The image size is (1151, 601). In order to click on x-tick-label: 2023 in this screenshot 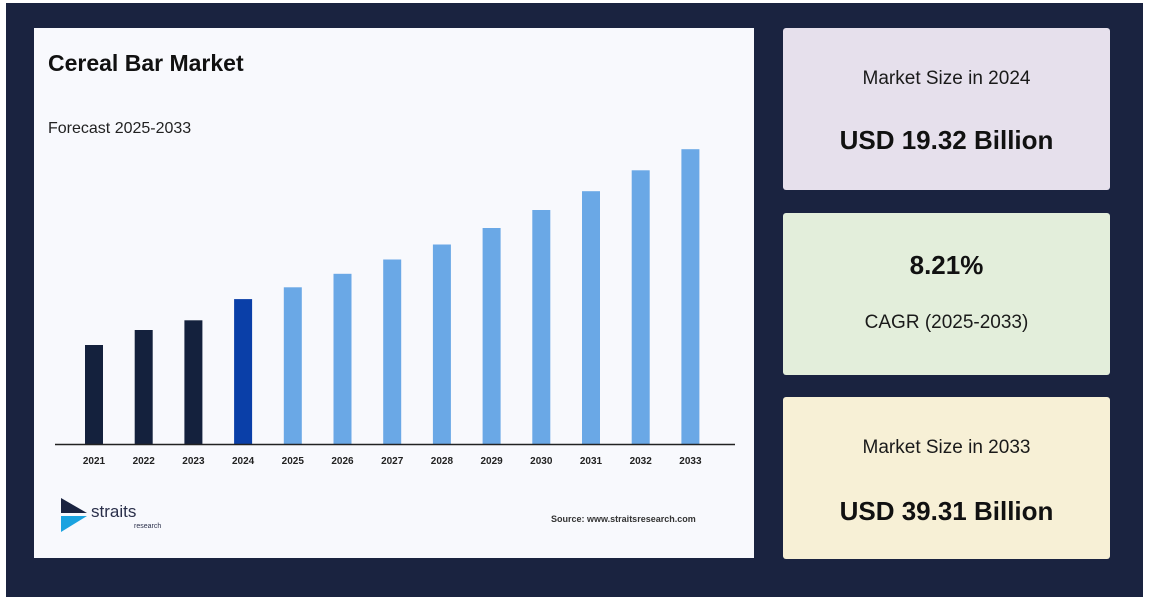, I will do `click(193, 461)`.